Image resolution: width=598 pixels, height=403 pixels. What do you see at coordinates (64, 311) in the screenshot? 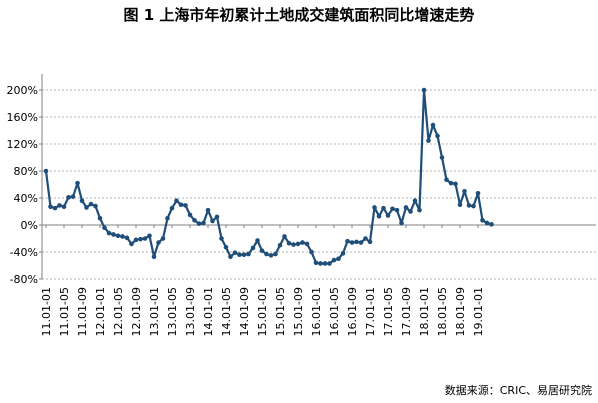
I see `x-tick-label: 11.01-05` at bounding box center [64, 311].